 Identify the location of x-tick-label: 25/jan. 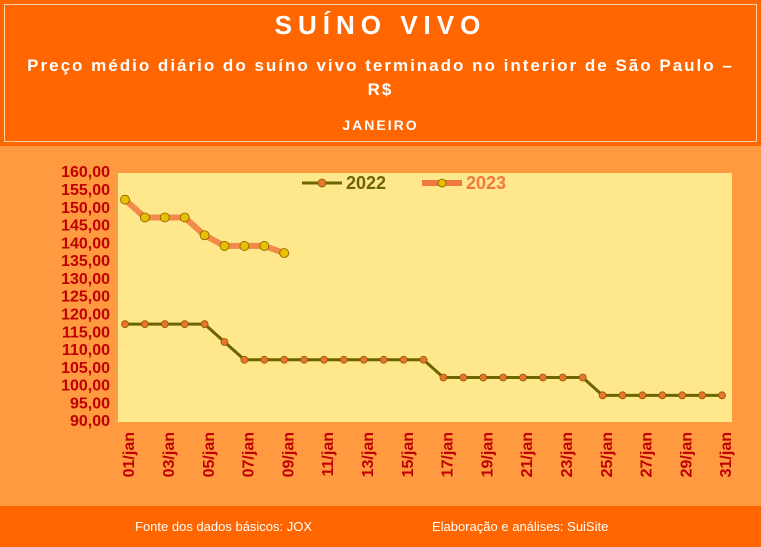
(607, 454).